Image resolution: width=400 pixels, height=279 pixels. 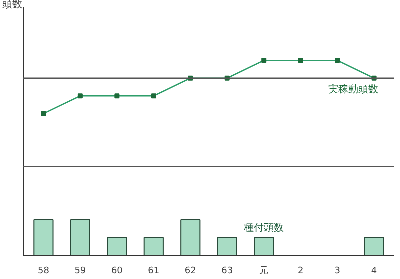 I want to click on x-tick-label: 60, so click(x=117, y=271).